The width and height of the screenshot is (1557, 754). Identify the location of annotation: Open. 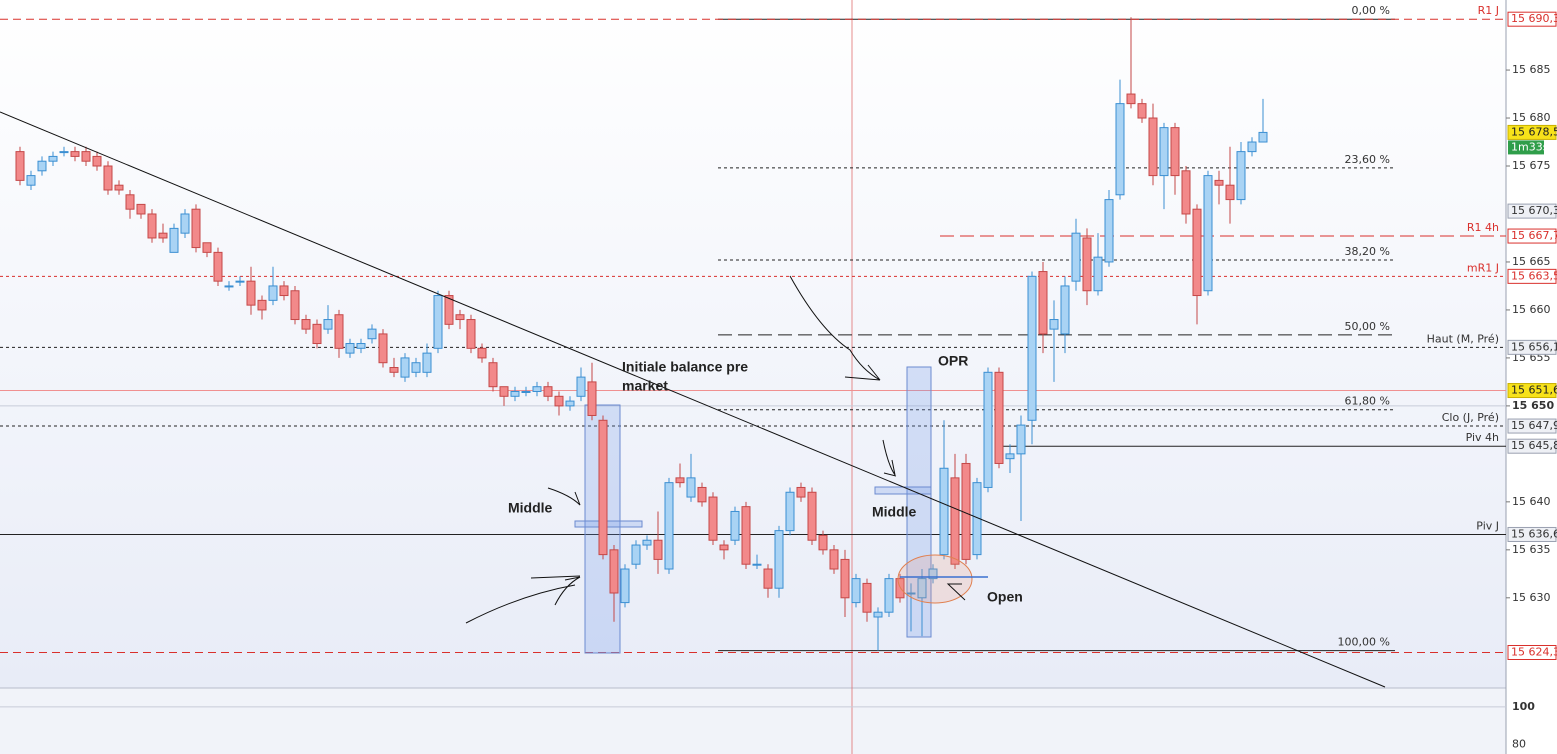
(1005, 597).